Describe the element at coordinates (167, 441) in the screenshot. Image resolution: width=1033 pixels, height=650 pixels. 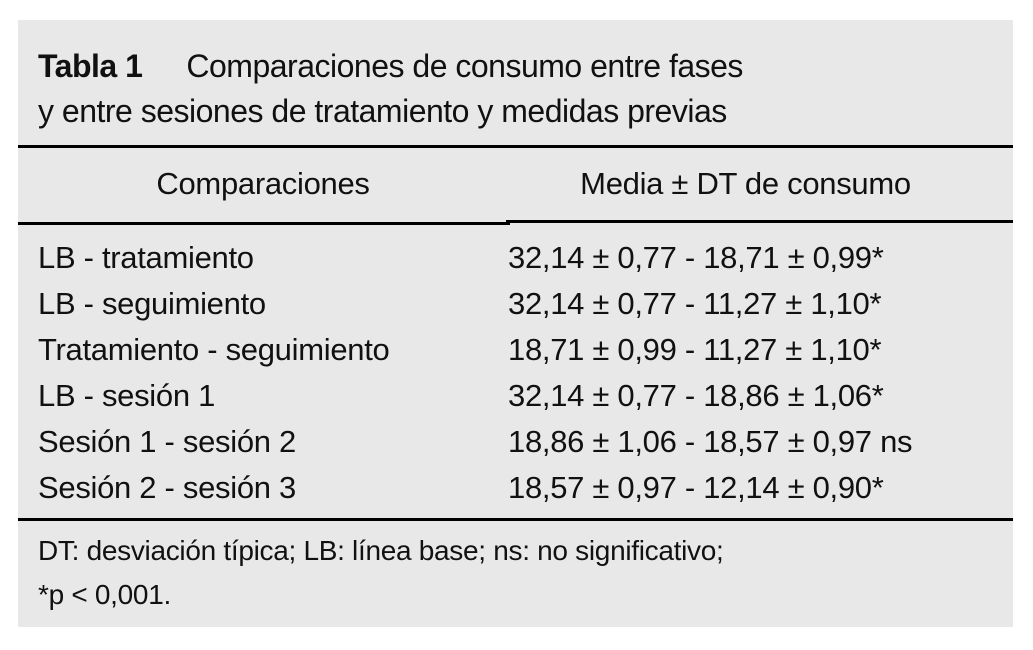
I see `comparison-cell: Sesión 1 - sesión 2` at that location.